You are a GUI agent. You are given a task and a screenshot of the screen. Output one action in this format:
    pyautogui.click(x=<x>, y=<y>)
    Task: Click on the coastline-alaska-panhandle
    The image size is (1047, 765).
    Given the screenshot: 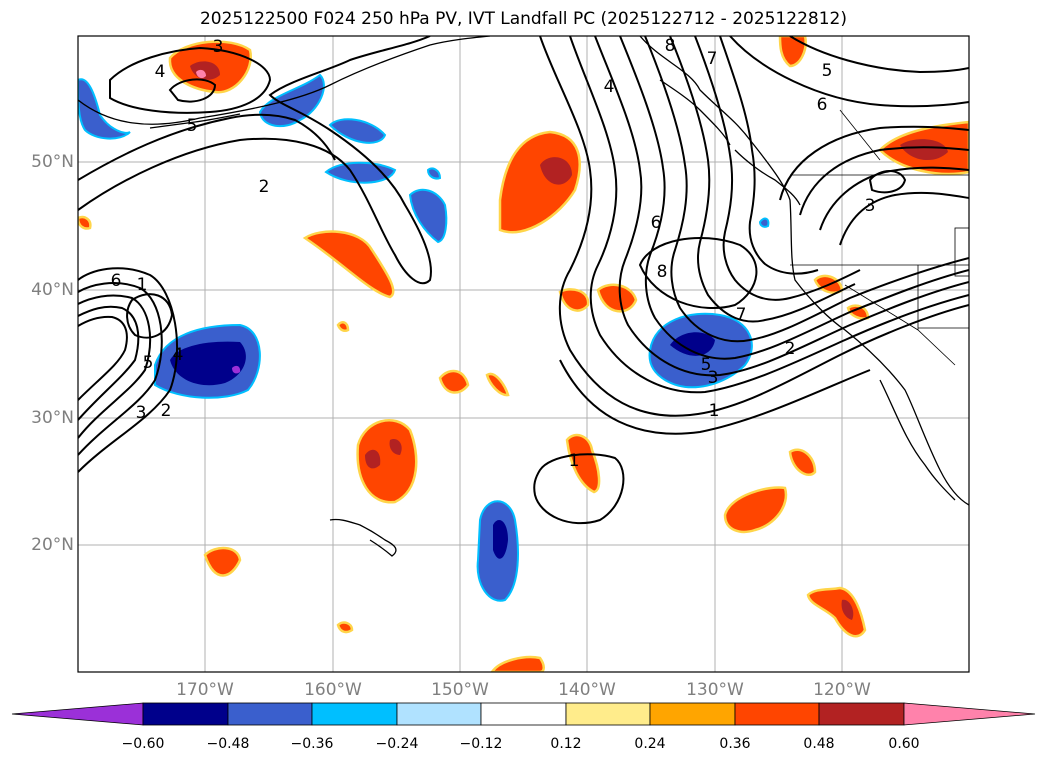 What is the action you would take?
    pyautogui.click(x=695, y=112)
    